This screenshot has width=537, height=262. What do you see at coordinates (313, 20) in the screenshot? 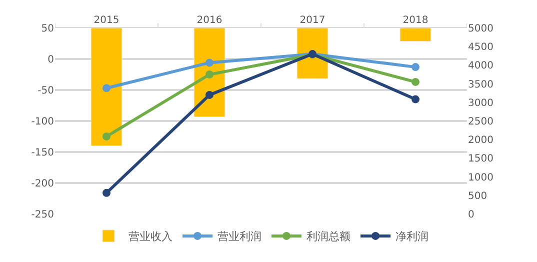
I see `x-tick-label: 2017` at bounding box center [313, 20].